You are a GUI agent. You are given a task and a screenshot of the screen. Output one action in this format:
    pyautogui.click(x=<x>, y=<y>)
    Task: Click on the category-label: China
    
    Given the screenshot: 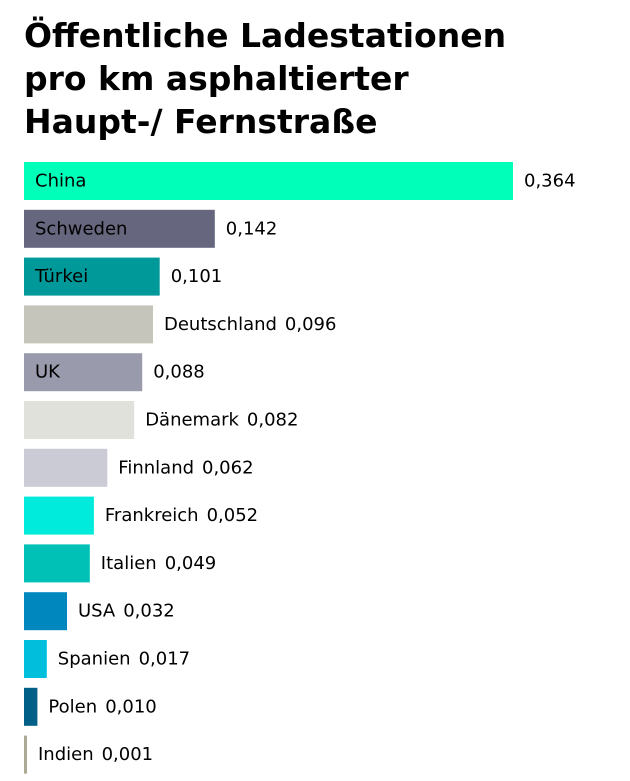 What is the action you would take?
    pyautogui.click(x=60, y=181)
    